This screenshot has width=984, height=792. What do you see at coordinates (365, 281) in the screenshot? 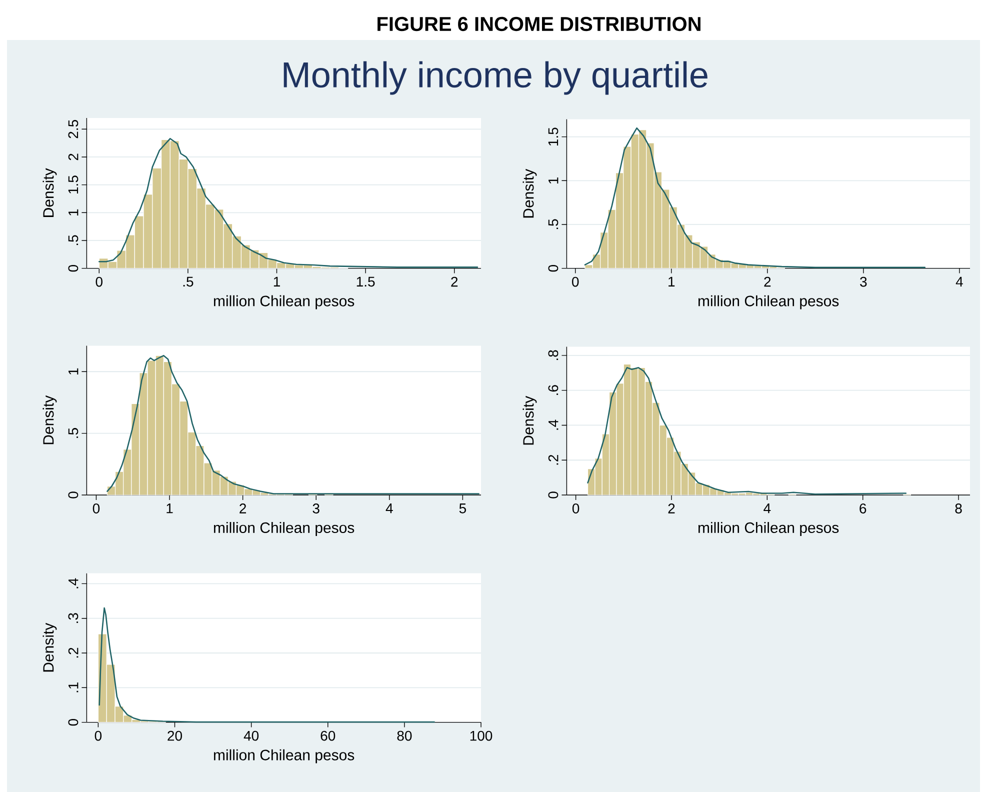
I see `x-tick-label: 1.5` at bounding box center [365, 281].